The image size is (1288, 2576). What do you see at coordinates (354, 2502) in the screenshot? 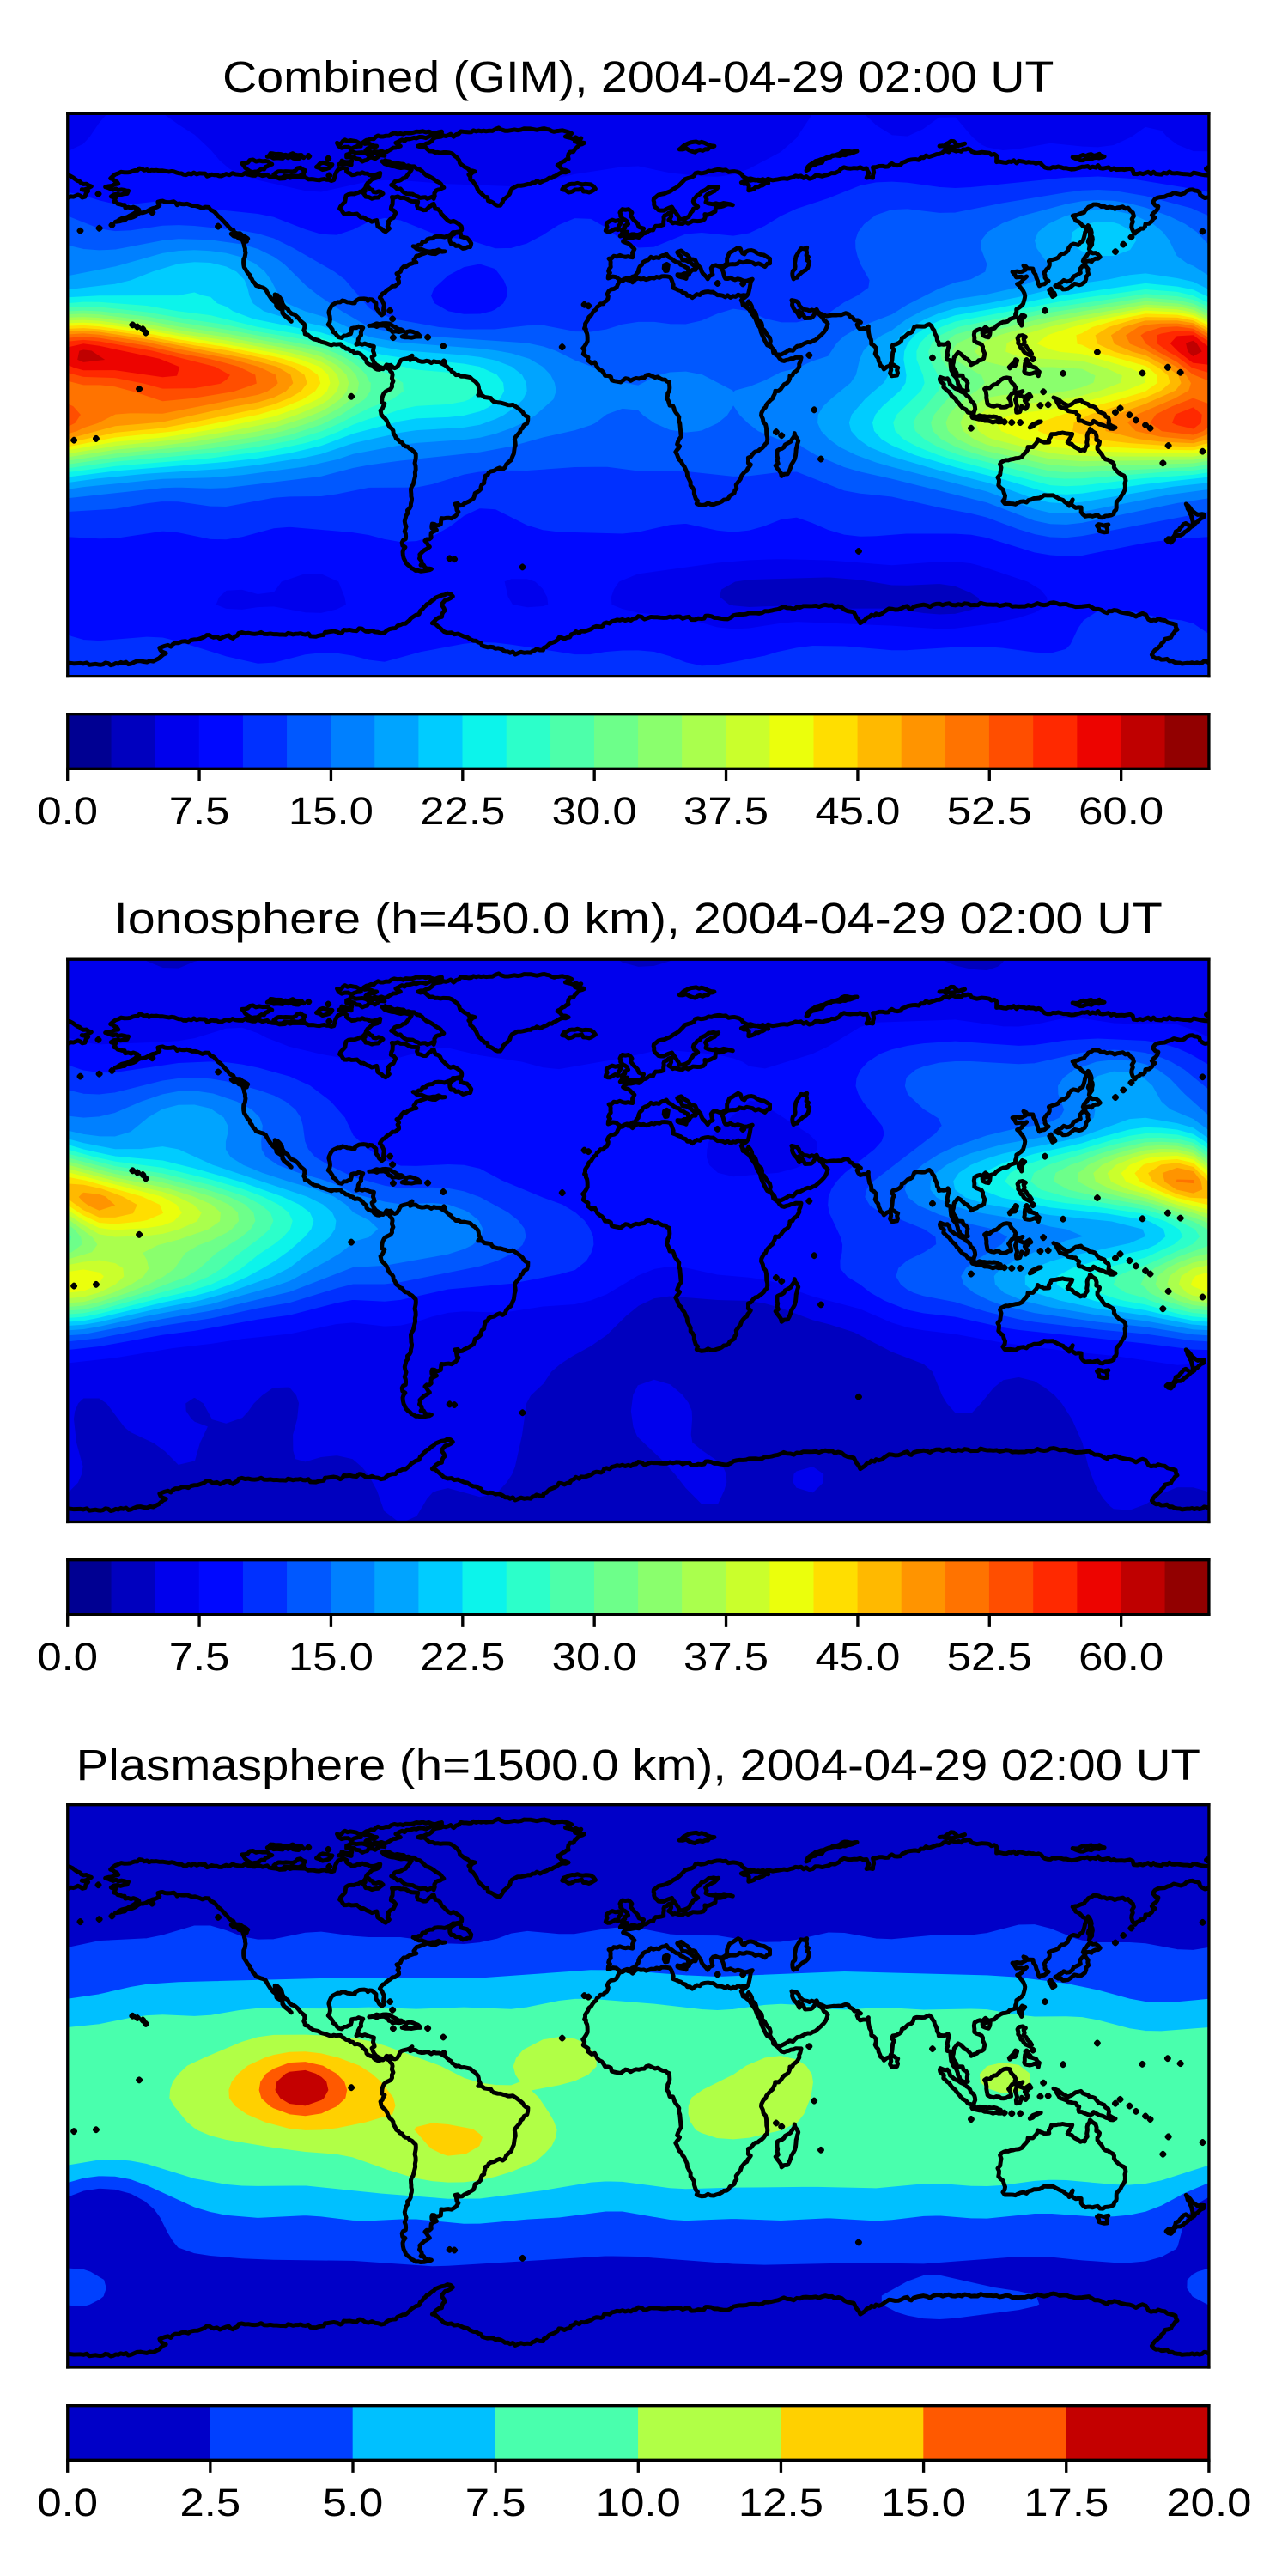
I see `svg-text: 5.0` at bounding box center [354, 2502].